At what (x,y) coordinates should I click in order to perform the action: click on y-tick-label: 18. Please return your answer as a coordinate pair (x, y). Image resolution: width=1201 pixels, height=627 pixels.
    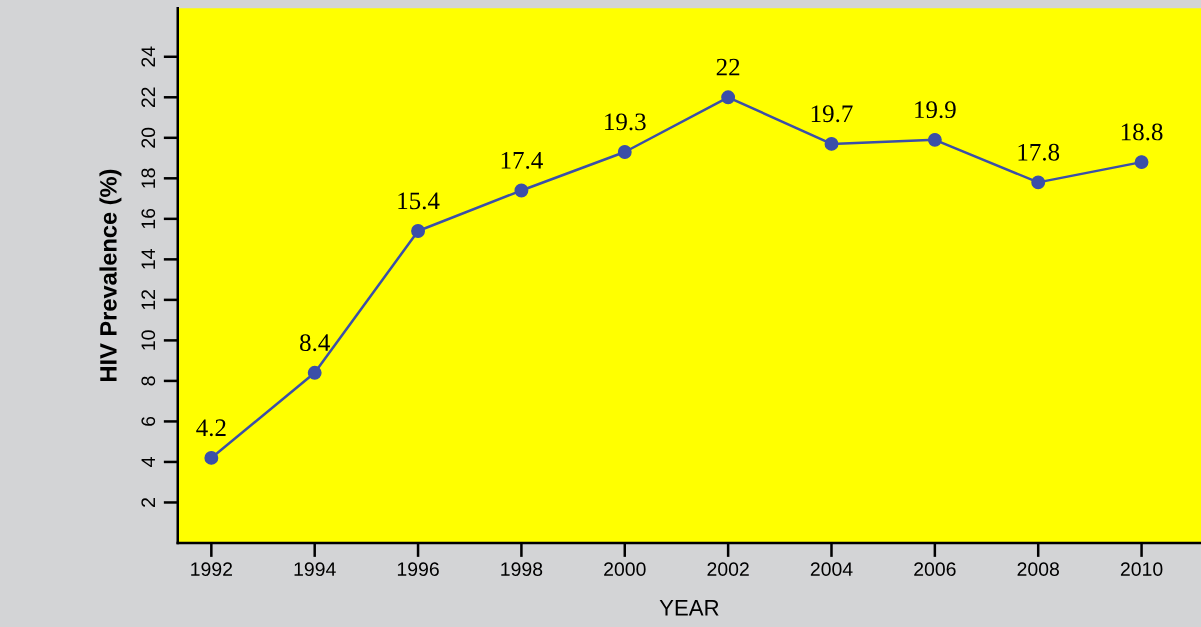
    Looking at the image, I should click on (148, 178).